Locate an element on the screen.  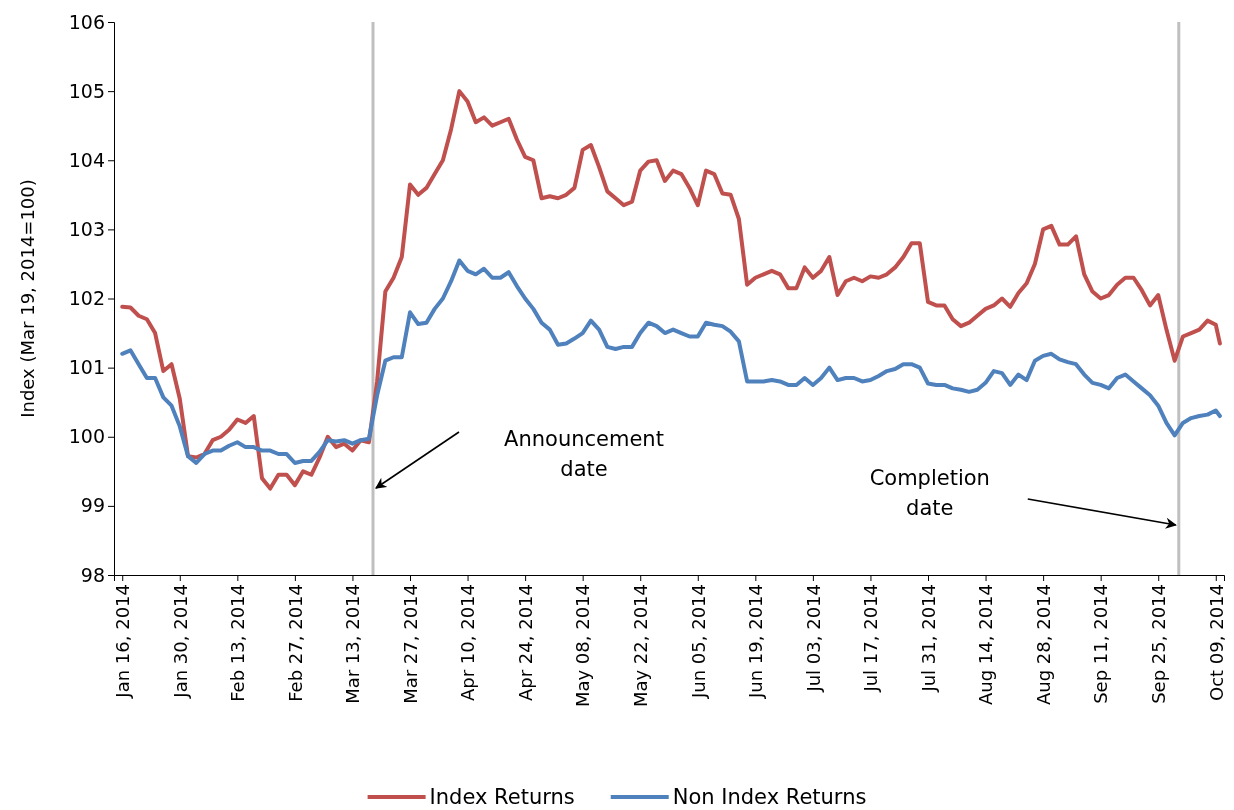
x-tick-label: Jan 16, 2014 is located at coordinates (123, 641).